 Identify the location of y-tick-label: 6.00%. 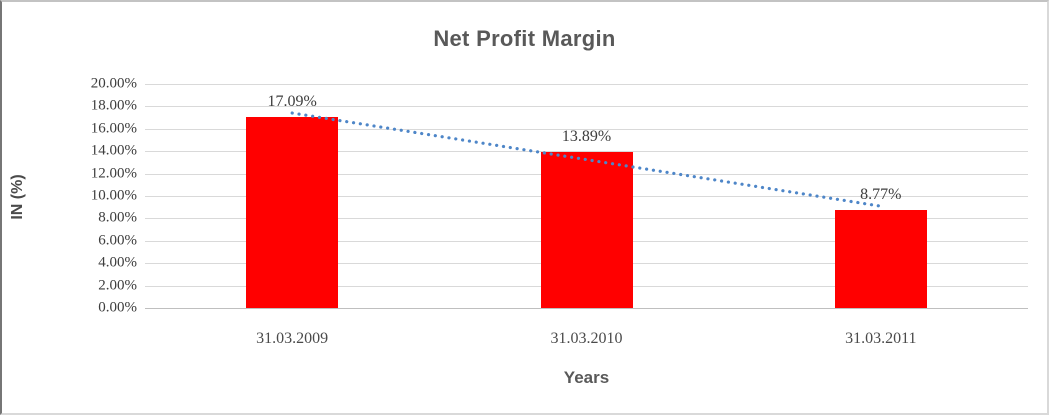
(117, 240).